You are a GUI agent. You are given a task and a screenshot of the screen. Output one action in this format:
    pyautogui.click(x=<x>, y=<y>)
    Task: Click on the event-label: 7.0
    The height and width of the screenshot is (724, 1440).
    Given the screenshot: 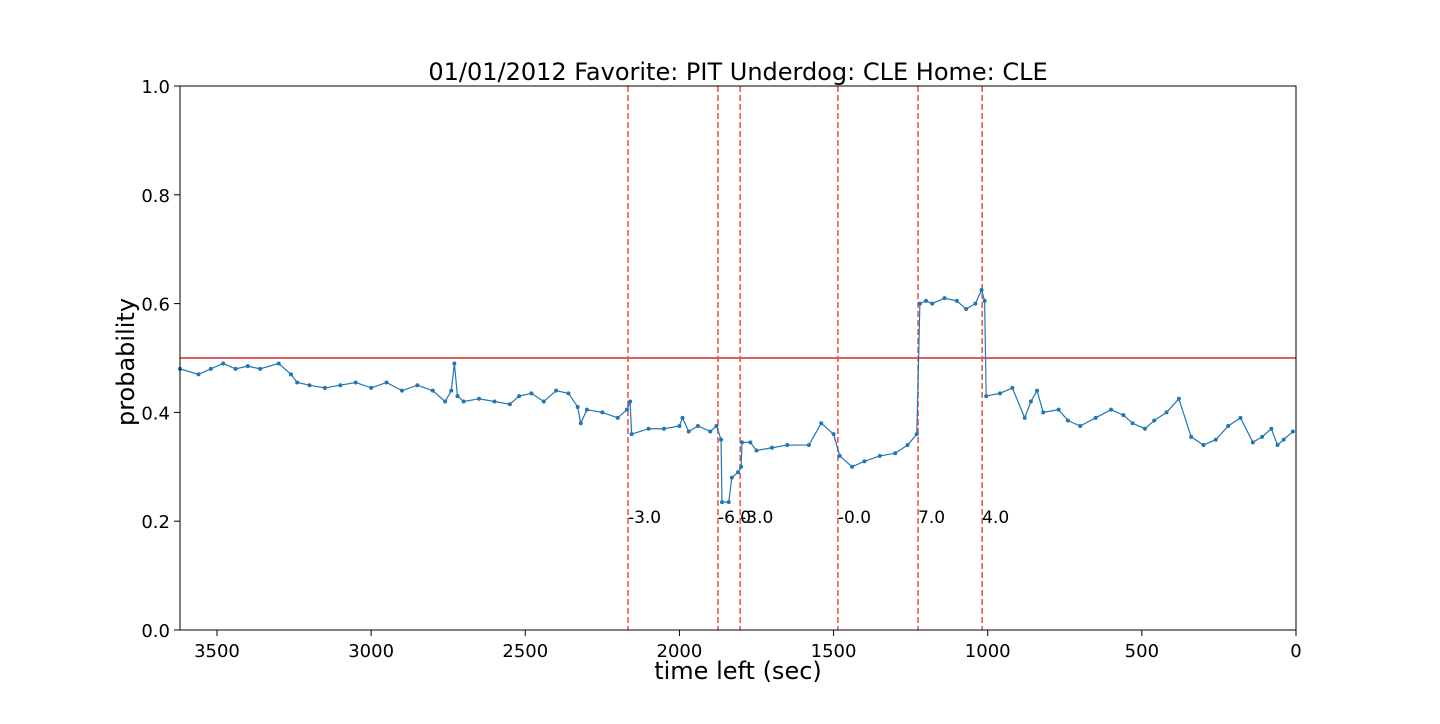 What is the action you would take?
    pyautogui.click(x=931, y=518)
    